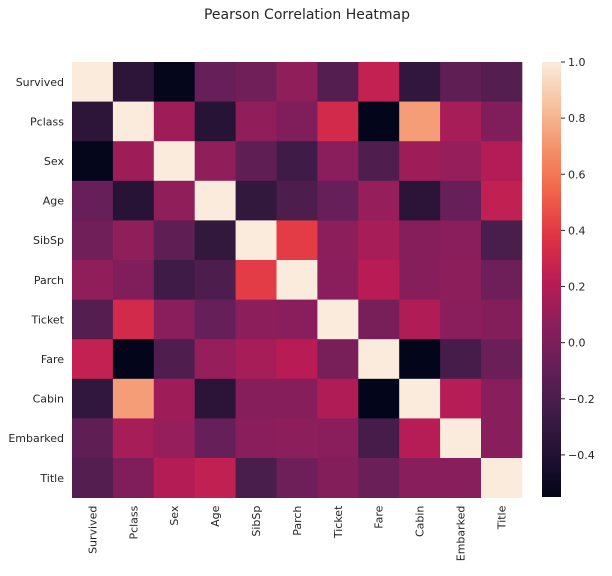  Describe the element at coordinates (577, 287) in the screenshot. I see `colorbar-tick-label: 0.2` at that location.